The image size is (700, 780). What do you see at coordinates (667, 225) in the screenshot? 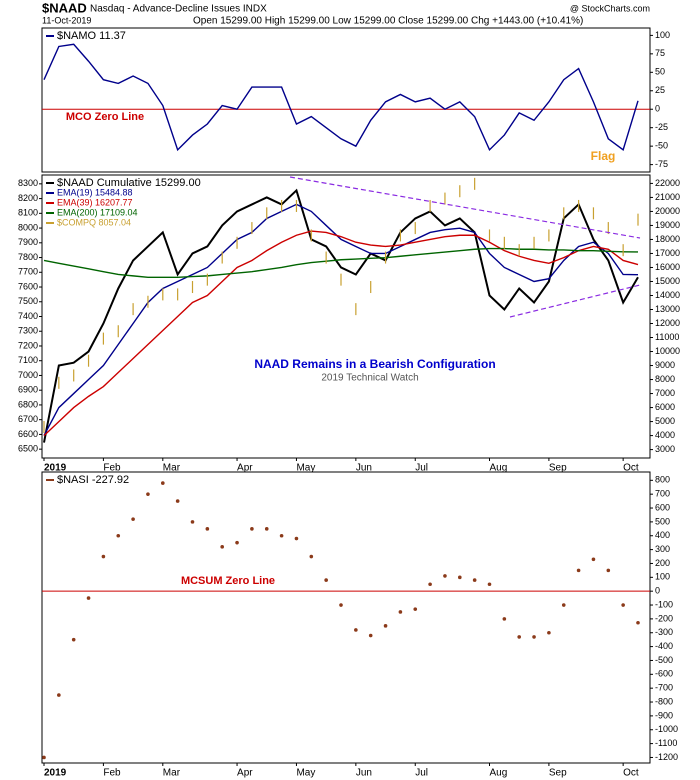
I see `y-tick-label: 19000` at bounding box center [667, 225].